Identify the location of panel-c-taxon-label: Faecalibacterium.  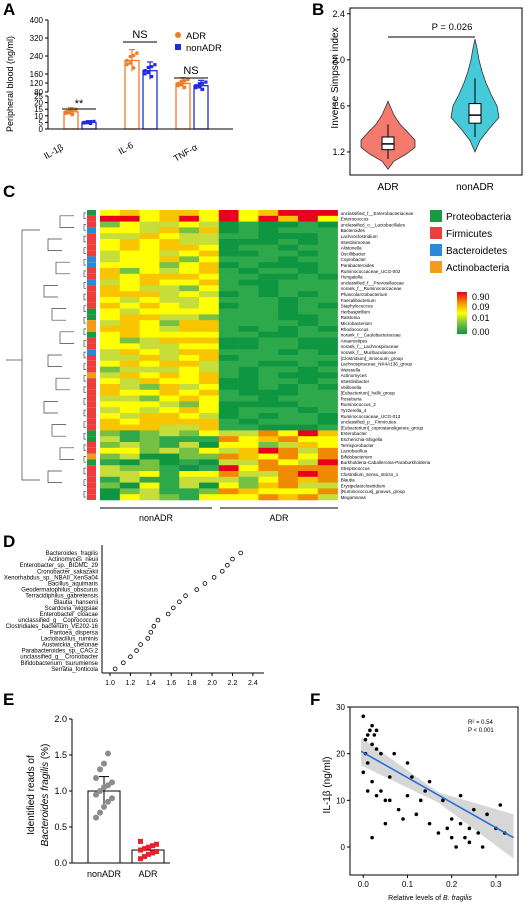
(358, 300).